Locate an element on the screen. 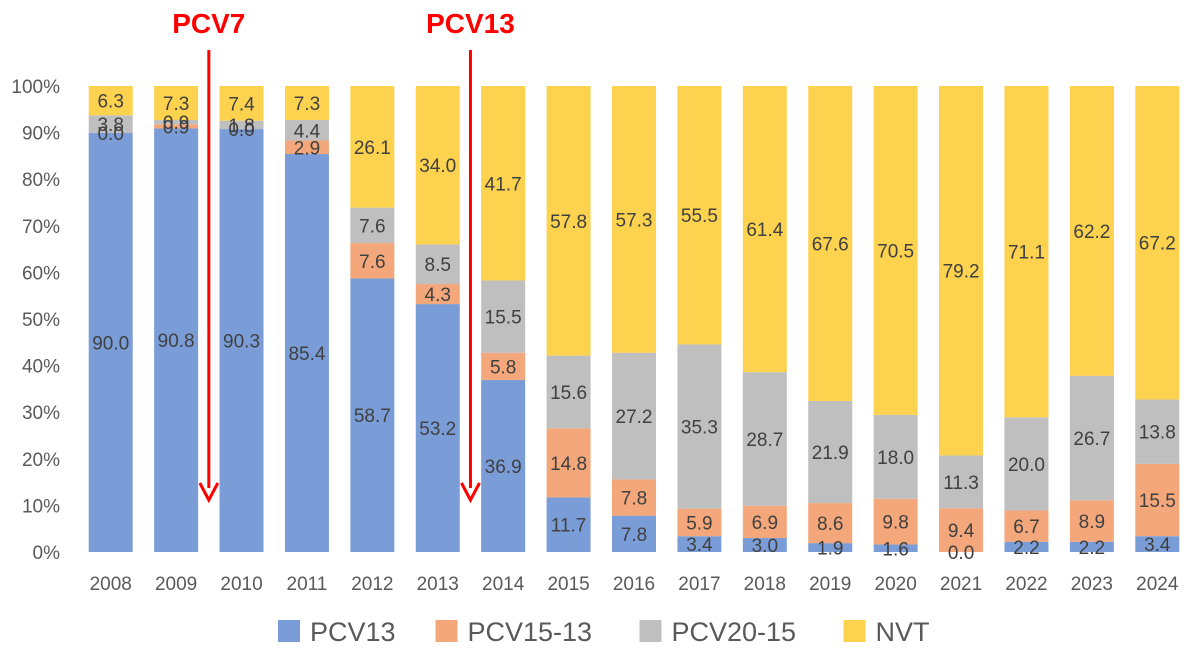  data-label: 71.1 is located at coordinates (1026, 253).